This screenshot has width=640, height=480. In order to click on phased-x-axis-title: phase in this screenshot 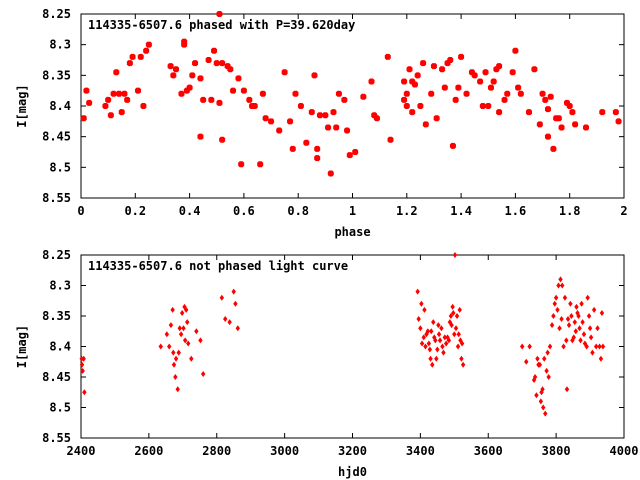, I will do `click(352, 232)`.